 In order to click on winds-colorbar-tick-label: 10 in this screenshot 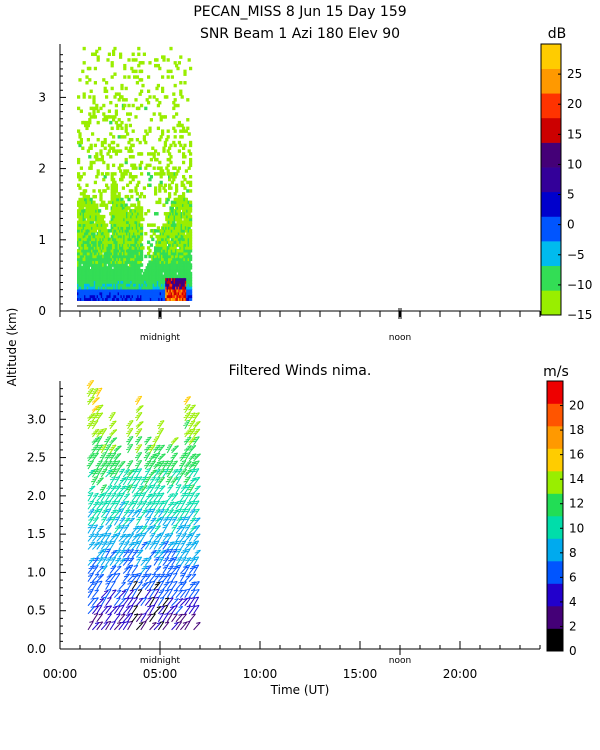, I will do `click(576, 528)`.